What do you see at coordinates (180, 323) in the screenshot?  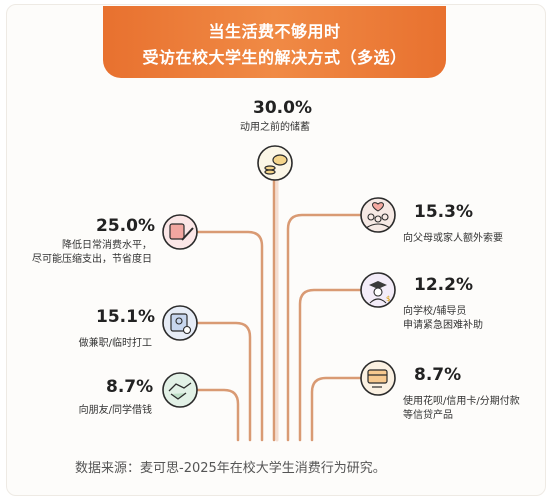 I see `icon-parttime` at bounding box center [180, 323].